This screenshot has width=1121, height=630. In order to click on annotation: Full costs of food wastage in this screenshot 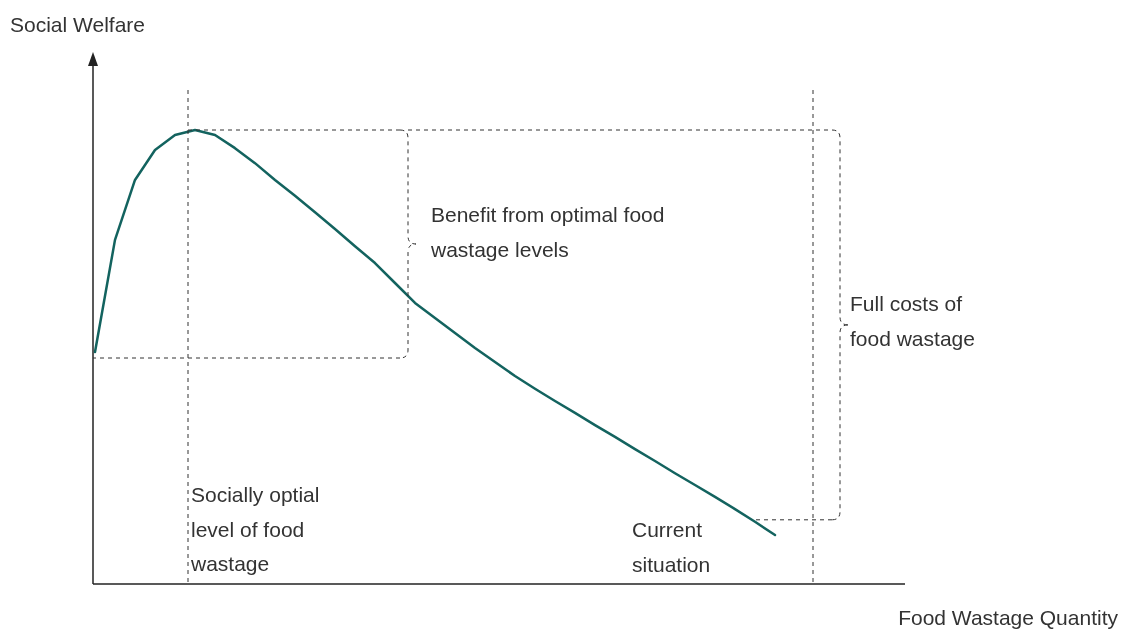, I will do `click(912, 321)`.